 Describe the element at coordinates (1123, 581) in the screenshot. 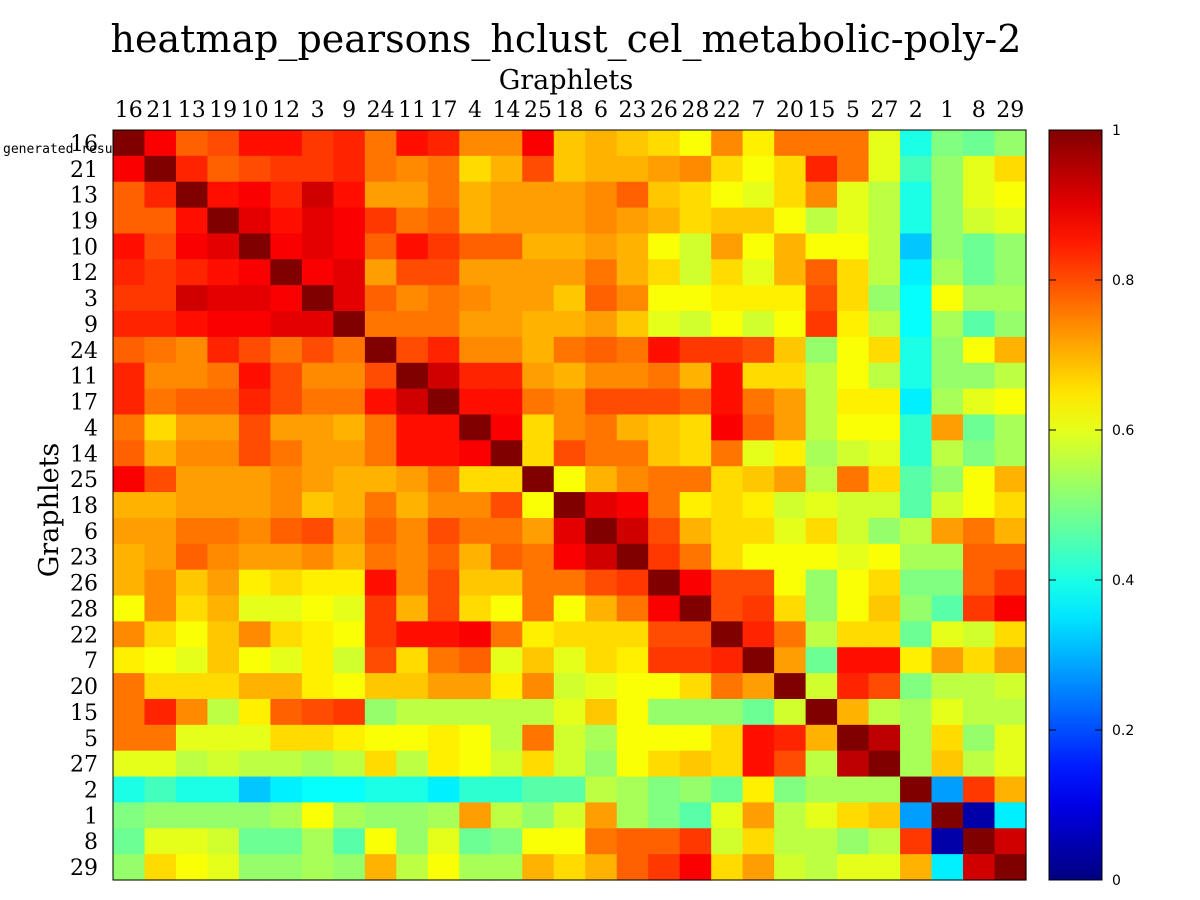

I see `colorbar-tick-label: 0.4` at that location.